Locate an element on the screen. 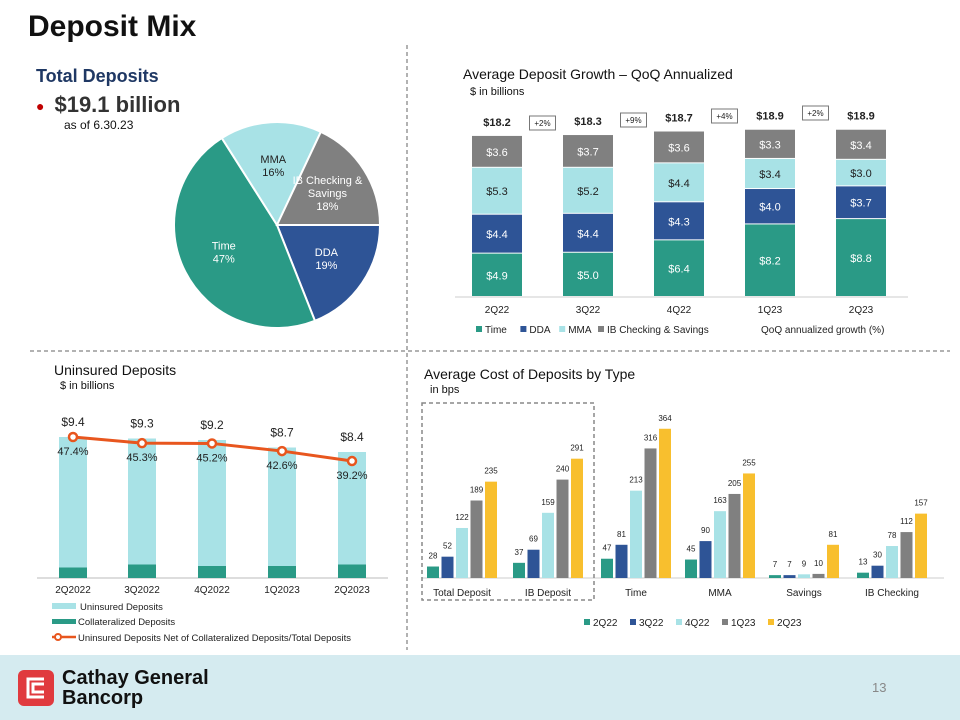 The height and width of the screenshot is (720, 960). total-deposits-amount: ● $19.1 billion is located at coordinates (108, 105).